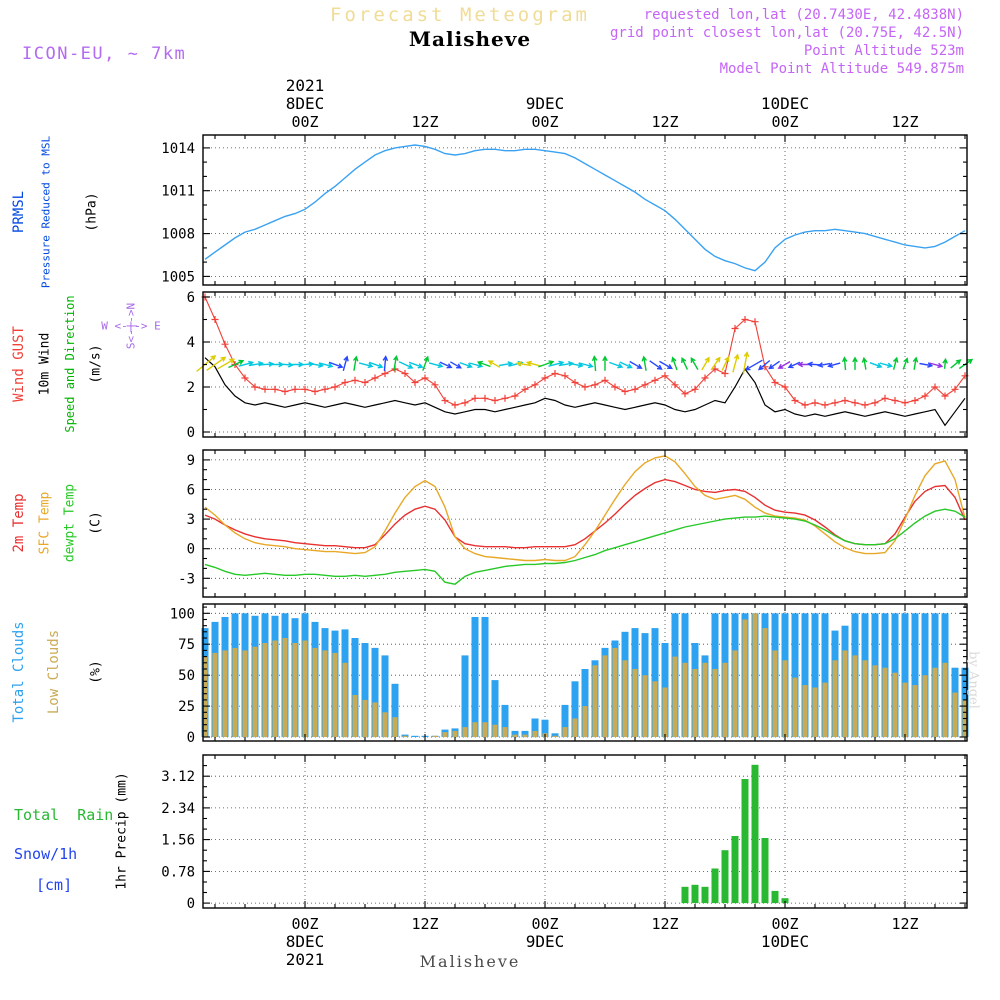  What do you see at coordinates (19, 523) in the screenshot?
I see `temp-2m-label: 2m Temp` at bounding box center [19, 523].